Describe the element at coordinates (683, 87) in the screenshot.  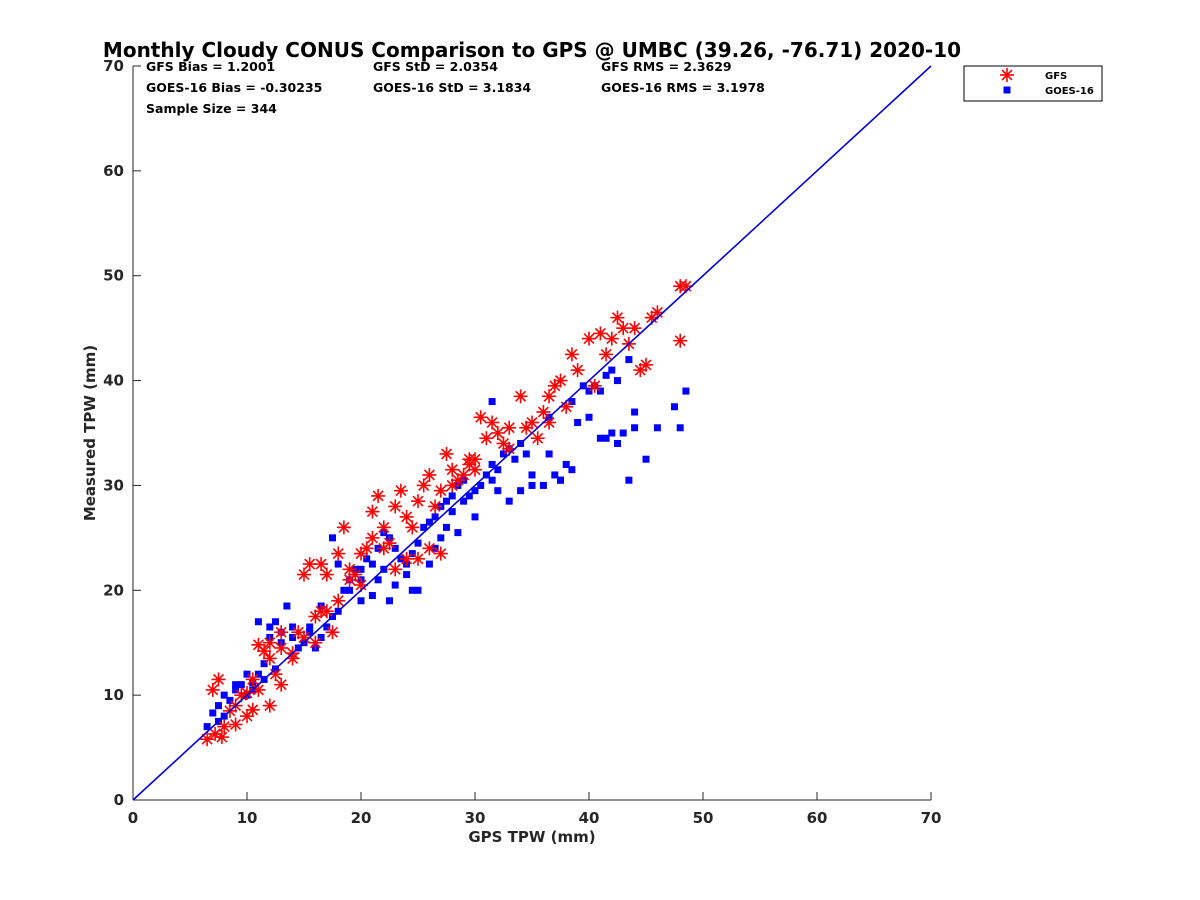
I see `stat-goes-rms: GOES-16 RMS = 3.1978` at that location.